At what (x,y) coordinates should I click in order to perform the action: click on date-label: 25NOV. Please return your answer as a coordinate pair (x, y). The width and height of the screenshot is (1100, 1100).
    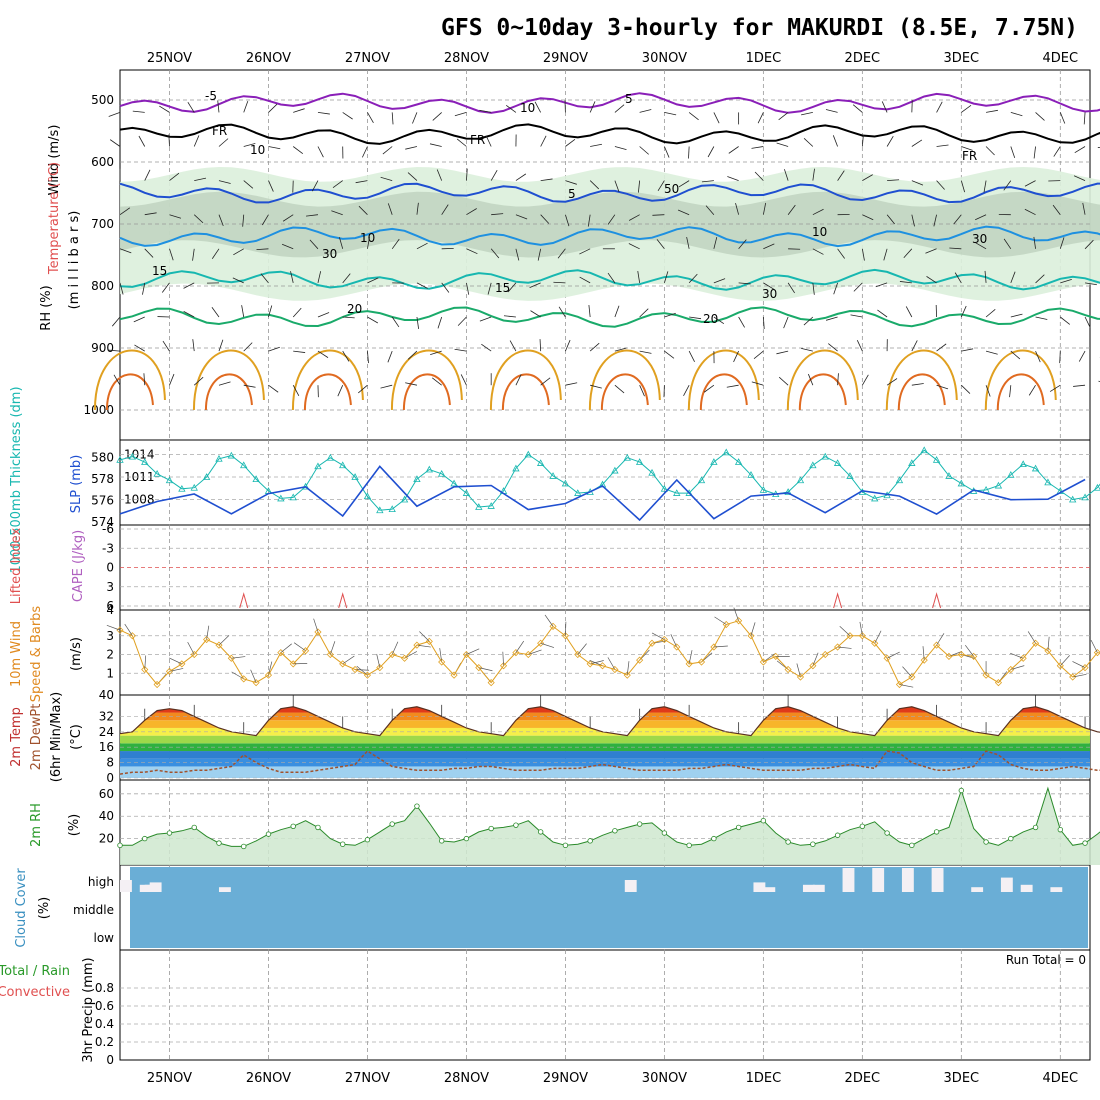
    Looking at the image, I should click on (169, 1078).